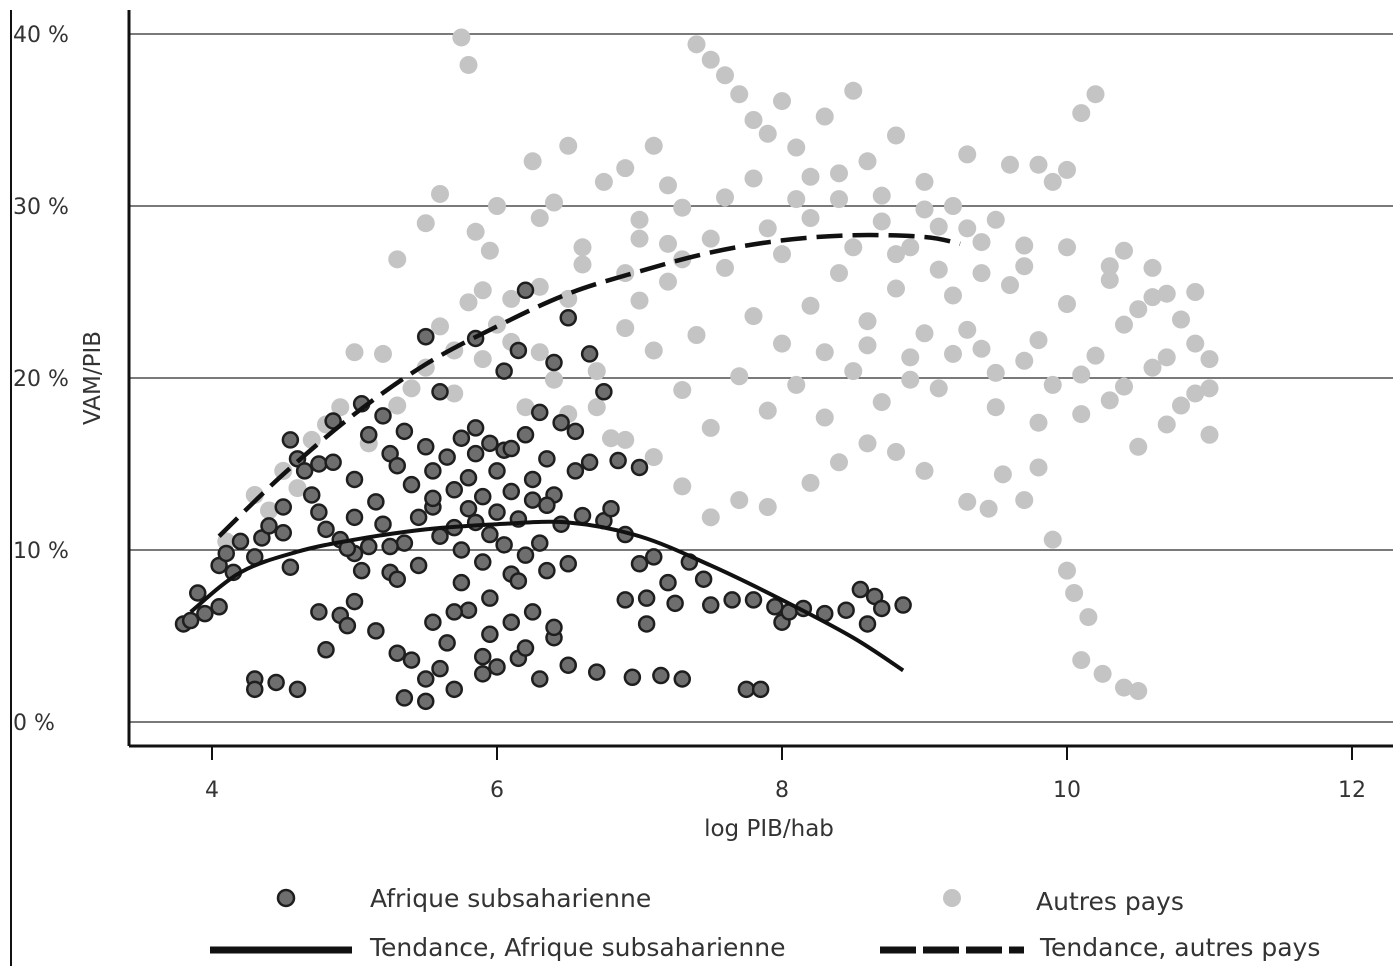  Describe the element at coordinates (577, 947) in the screenshot. I see `legend-label-tendance-afrique: Tendance, Afrique subsaharienne` at that location.